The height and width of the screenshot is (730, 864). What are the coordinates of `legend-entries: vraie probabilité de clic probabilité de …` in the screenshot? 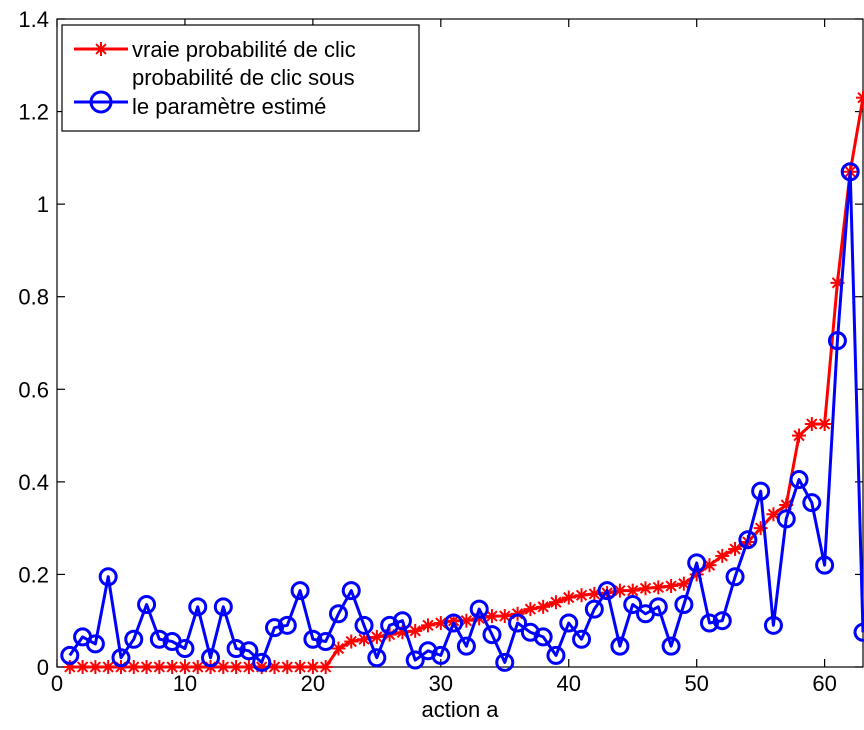 It's located at (215, 78).